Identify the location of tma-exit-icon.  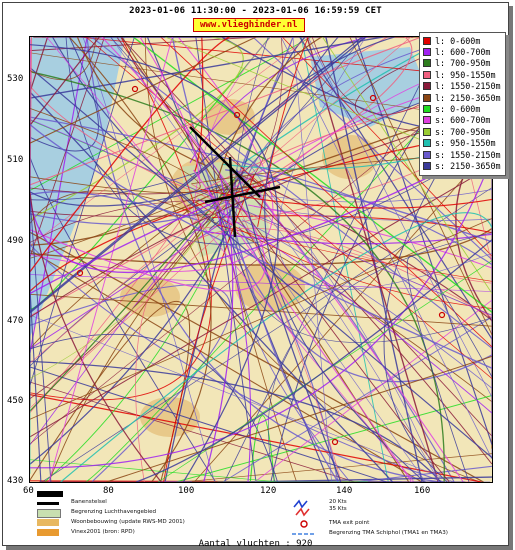
(304, 524).